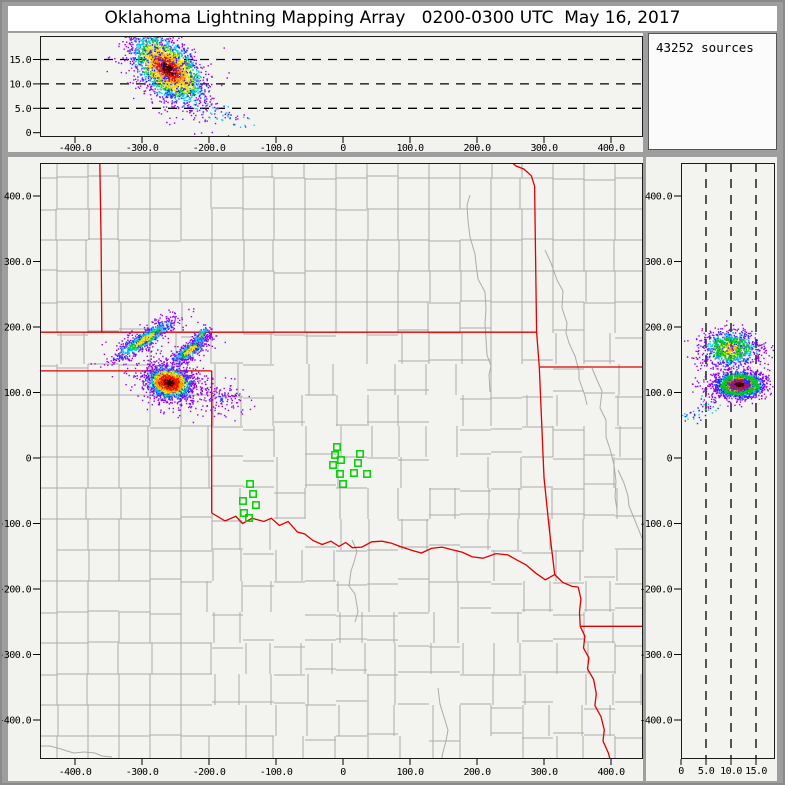  I want to click on lma-stations, so click(305, 482).